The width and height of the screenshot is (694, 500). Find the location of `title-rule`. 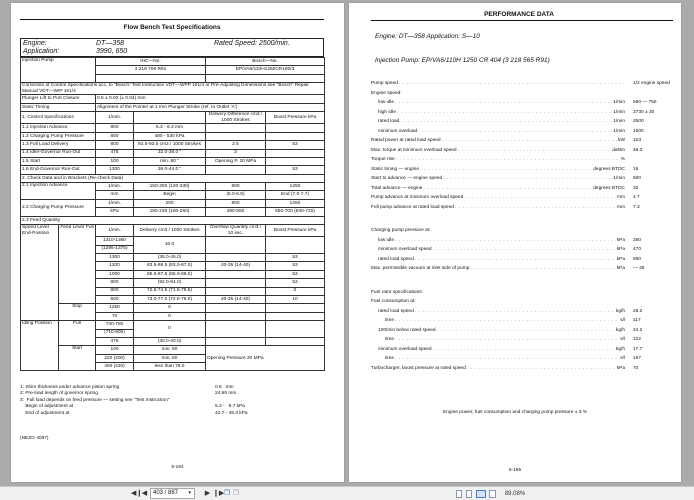

title-rule is located at coordinates (172, 20).